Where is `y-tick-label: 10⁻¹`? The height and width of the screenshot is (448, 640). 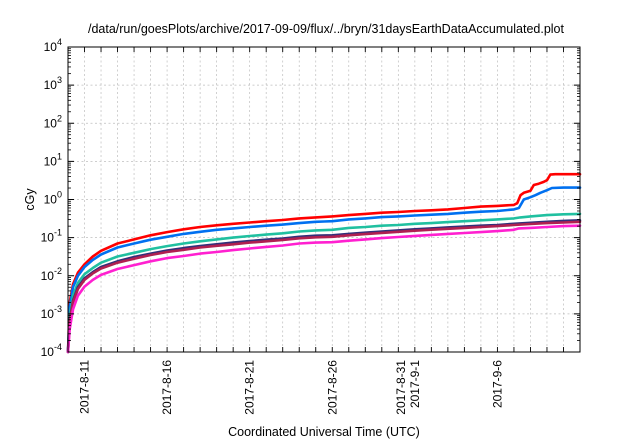 y-tick-label: 10⁻¹ is located at coordinates (51, 236).